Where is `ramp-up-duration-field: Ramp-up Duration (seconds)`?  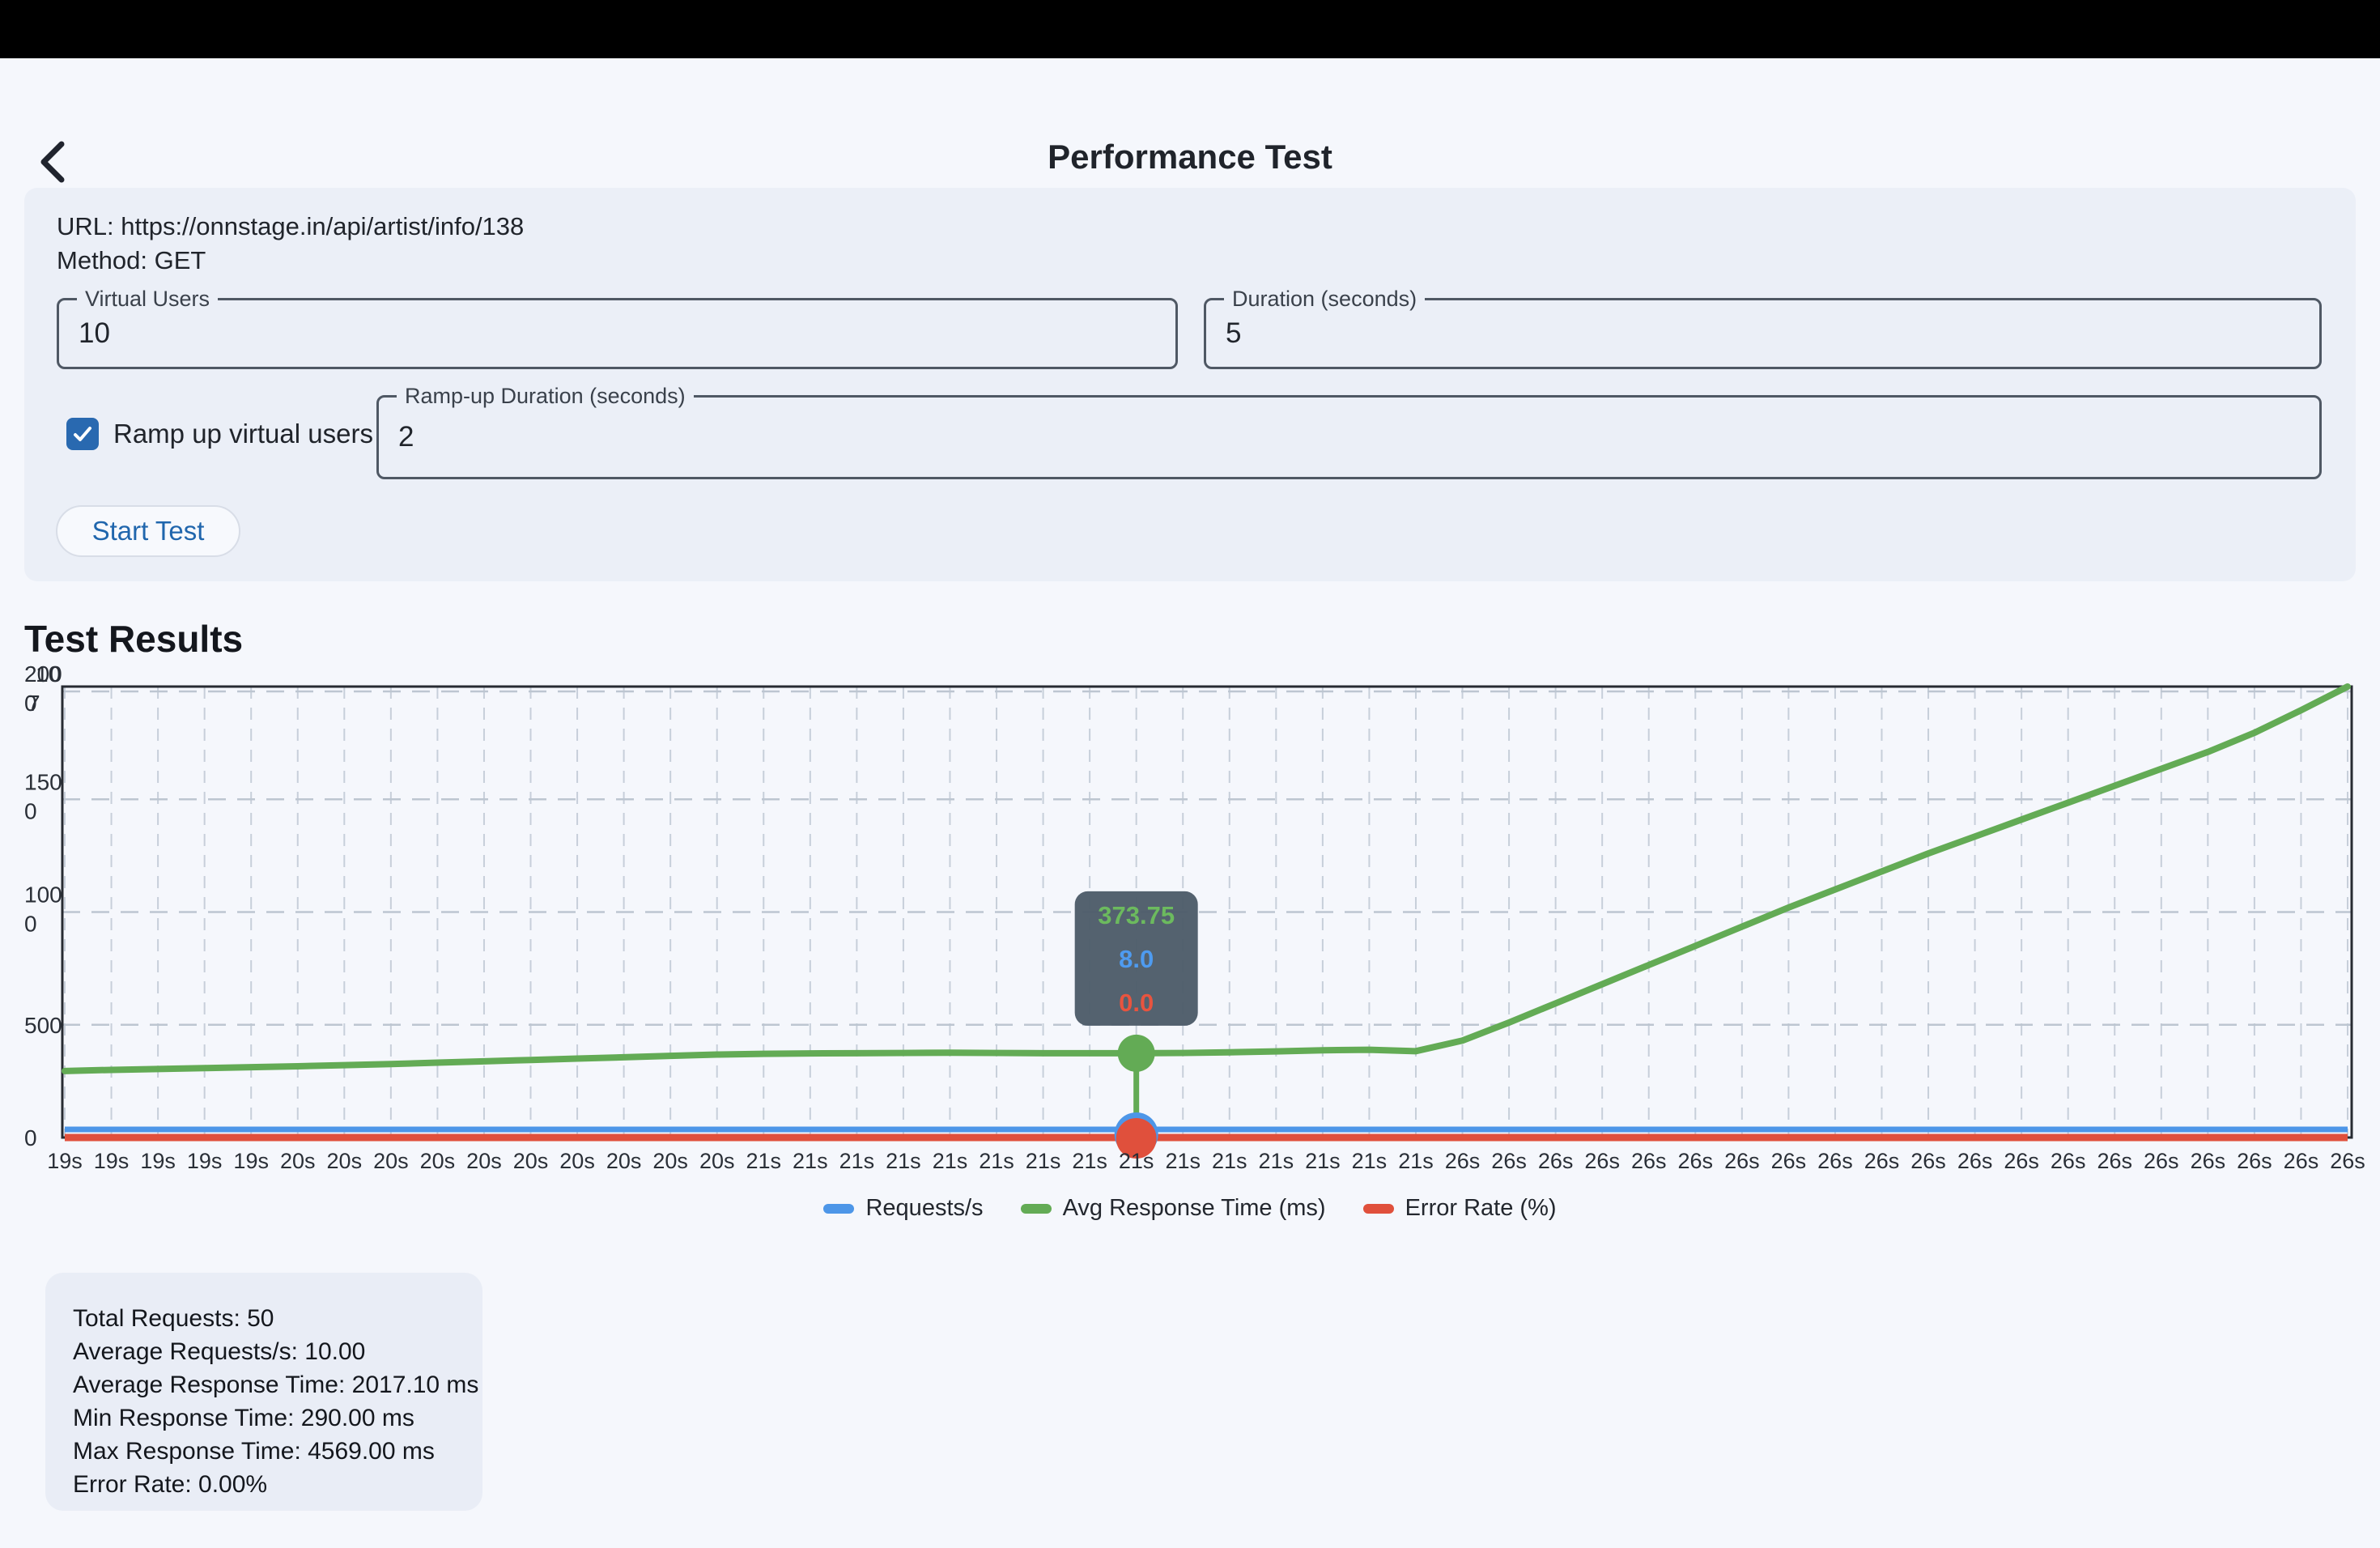
ramp-up-duration-field: Ramp-up Duration (seconds) is located at coordinates (1349, 431).